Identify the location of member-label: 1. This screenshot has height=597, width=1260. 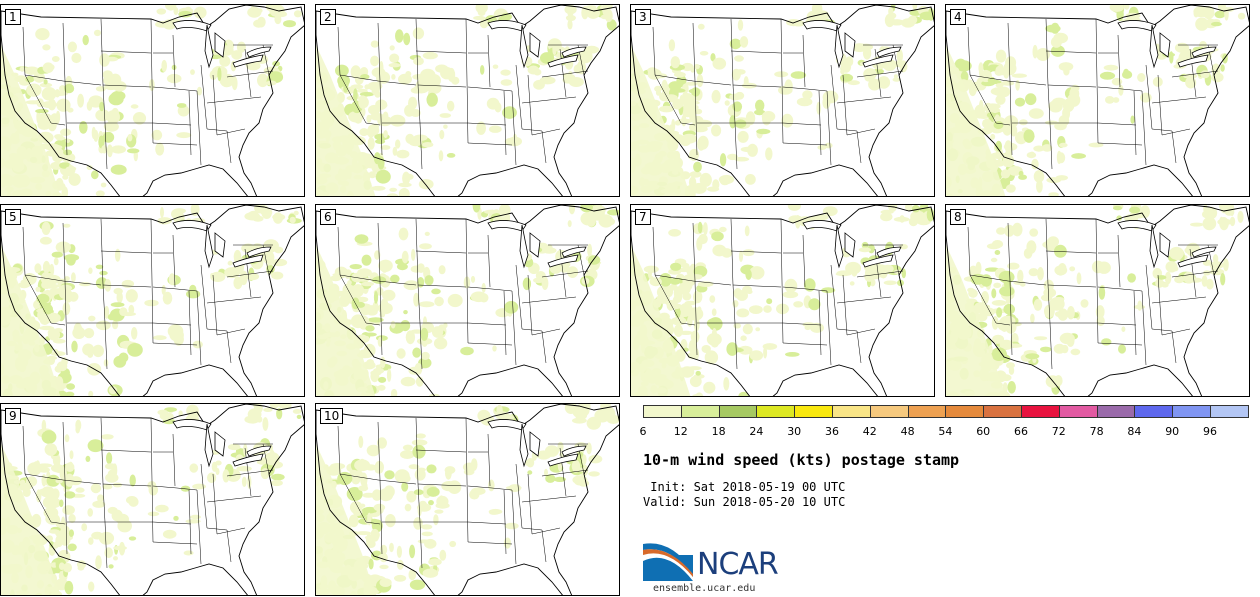
(13, 17).